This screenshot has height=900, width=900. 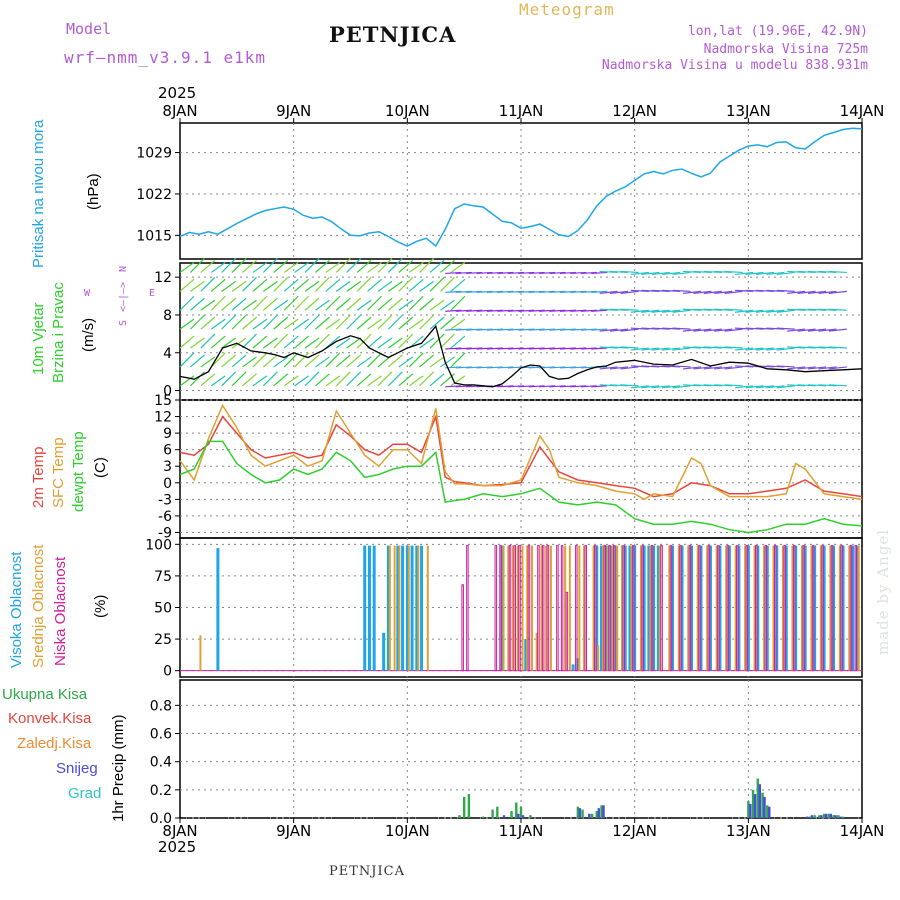 What do you see at coordinates (167, 354) in the screenshot?
I see `y-tick-label-wind: 4` at bounding box center [167, 354].